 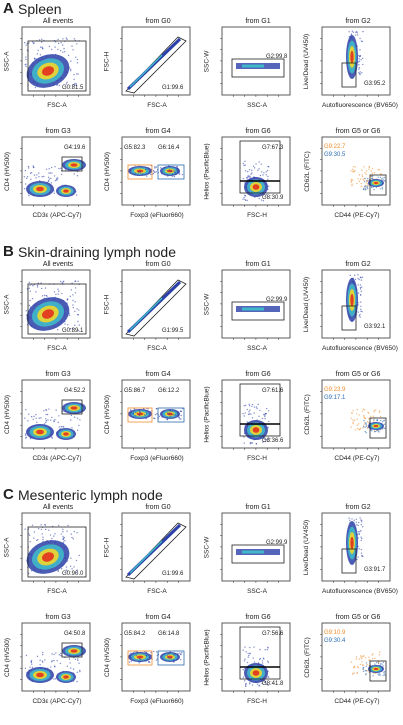 What do you see at coordinates (58, 264) in the screenshot?
I see `plot-title: All events` at bounding box center [58, 264].